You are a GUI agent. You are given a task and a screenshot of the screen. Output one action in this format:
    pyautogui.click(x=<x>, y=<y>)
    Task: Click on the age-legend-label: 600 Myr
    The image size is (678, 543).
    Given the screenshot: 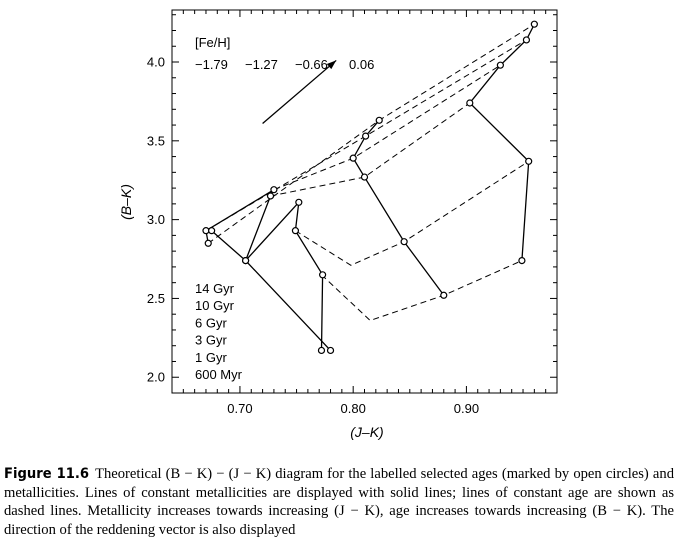 What is the action you would take?
    pyautogui.click(x=219, y=374)
    